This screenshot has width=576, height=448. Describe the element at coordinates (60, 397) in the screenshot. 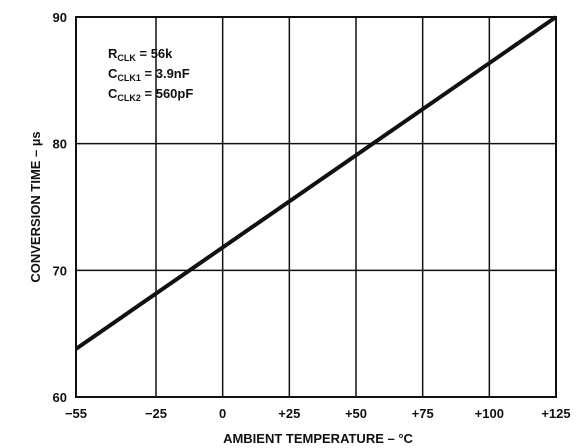

I see `y-tick-label: 60` at that location.